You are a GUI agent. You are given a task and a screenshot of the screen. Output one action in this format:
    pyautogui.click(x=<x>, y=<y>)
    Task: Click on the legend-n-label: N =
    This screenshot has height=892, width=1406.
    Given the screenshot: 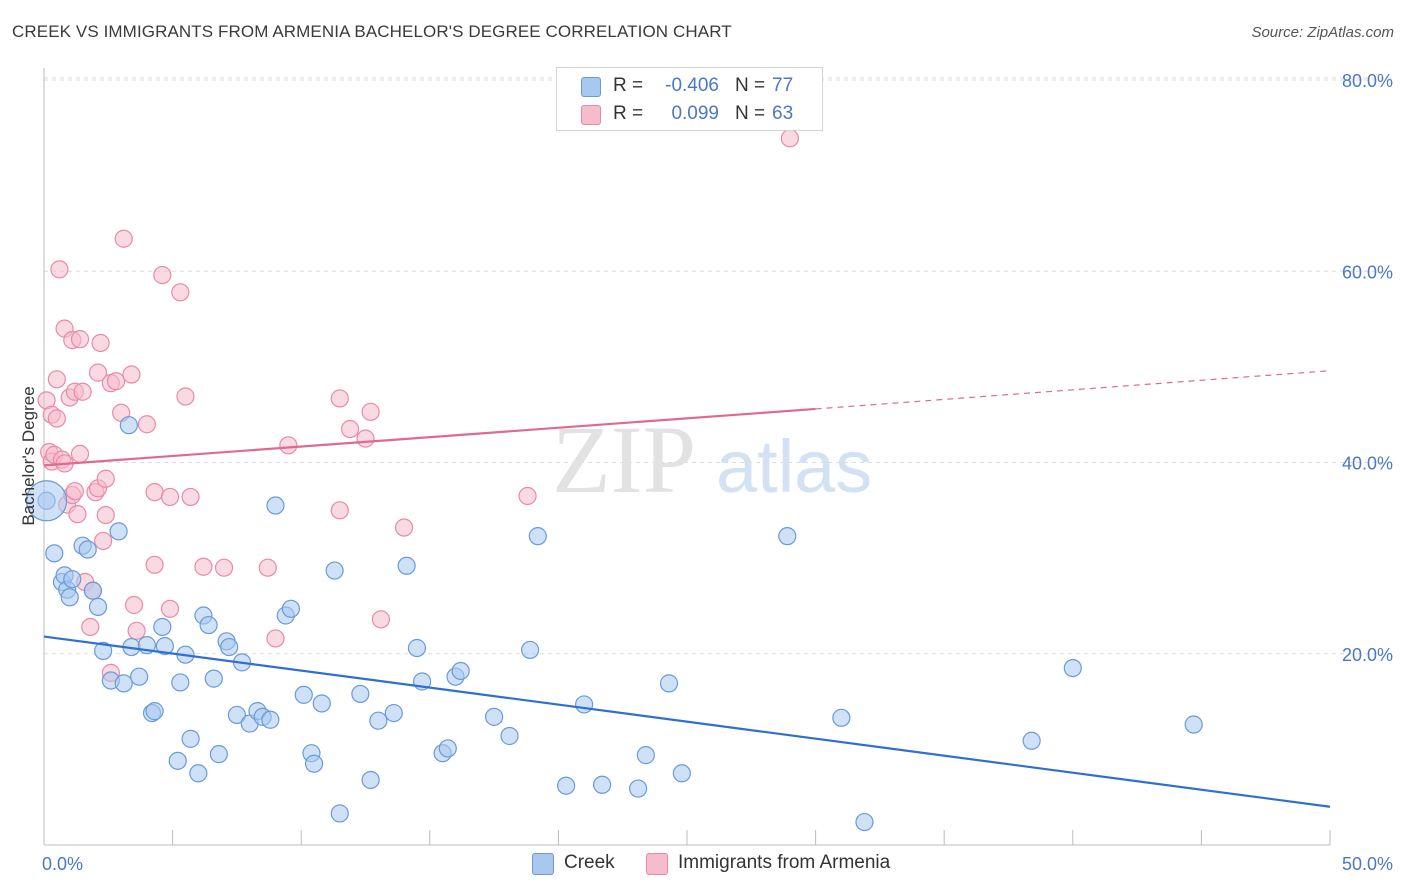 What is the action you would take?
    pyautogui.click(x=750, y=113)
    